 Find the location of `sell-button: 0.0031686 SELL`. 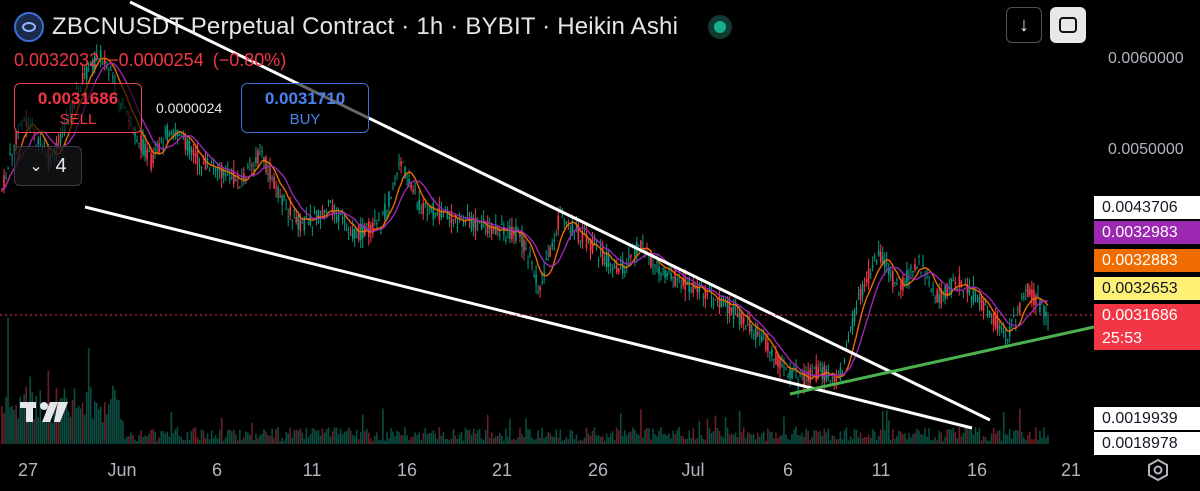

sell-button: 0.0031686 SELL is located at coordinates (78, 108).